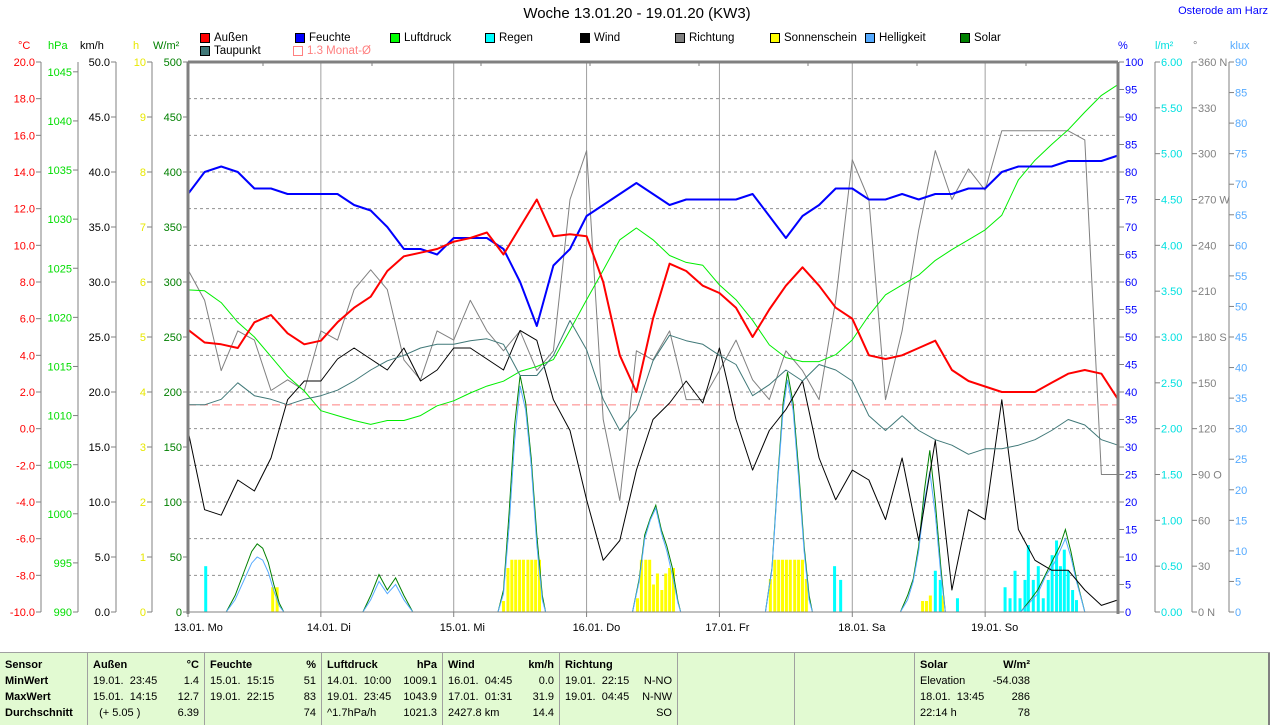  What do you see at coordinates (501, 667) in the screenshot?
I see `table-header: Wind km/h` at bounding box center [501, 667].